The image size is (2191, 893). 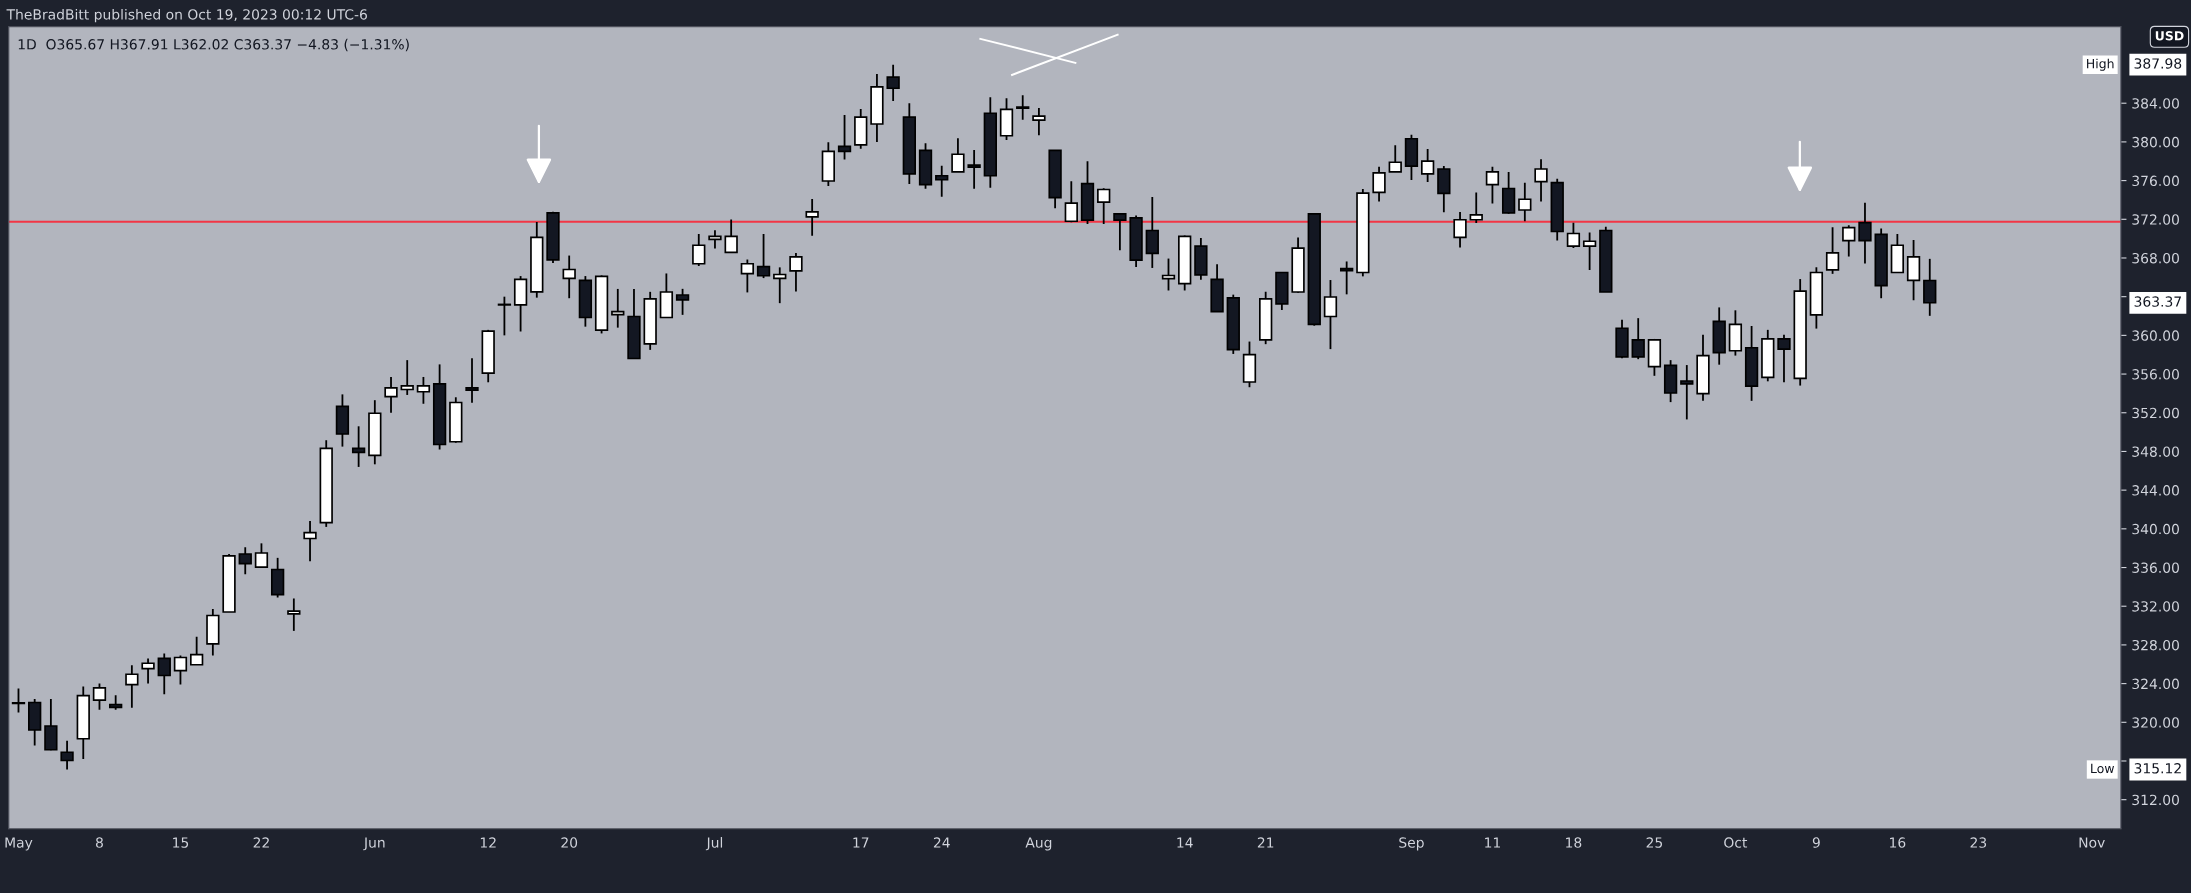 What do you see at coordinates (2155, 606) in the screenshot?
I see `y-tick-label: 332.00` at bounding box center [2155, 606].